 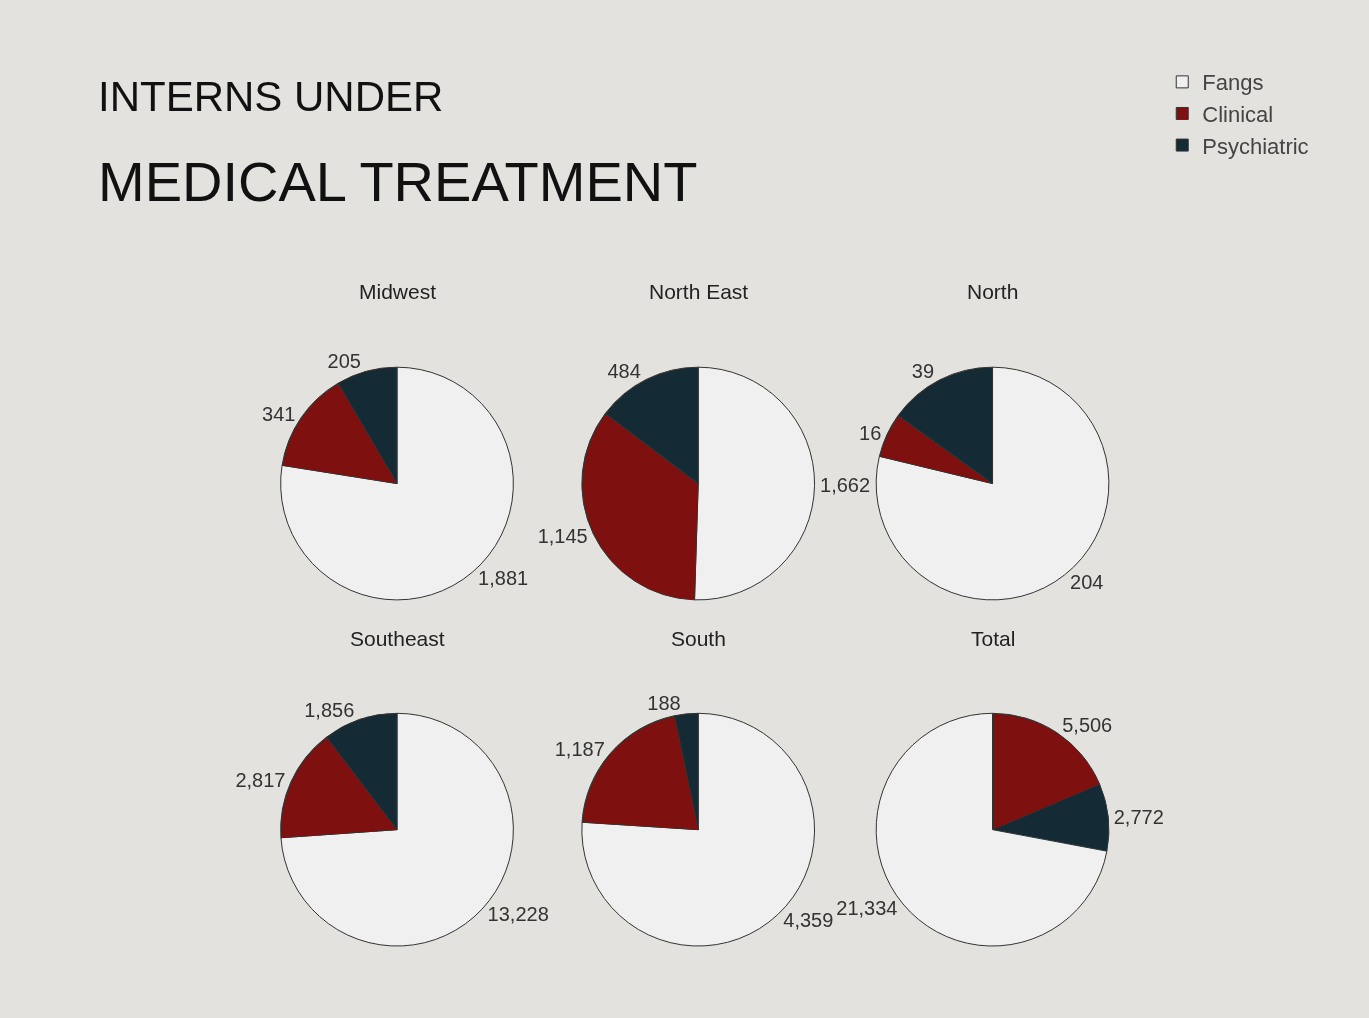 What do you see at coordinates (503, 578) in the screenshot?
I see `data-label: 1,881` at bounding box center [503, 578].